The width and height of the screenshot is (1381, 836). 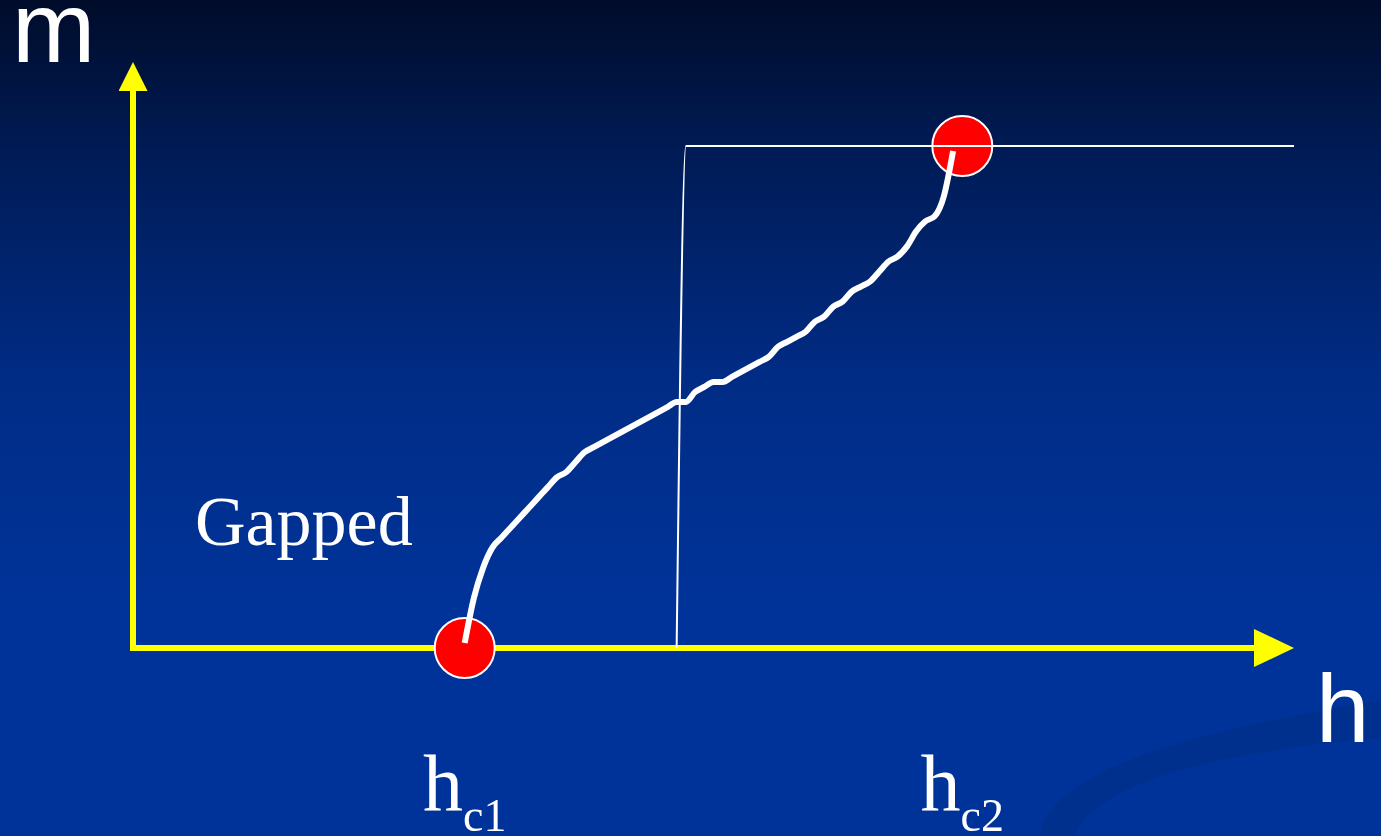 I want to click on y-axis-title: m, so click(x=54, y=41).